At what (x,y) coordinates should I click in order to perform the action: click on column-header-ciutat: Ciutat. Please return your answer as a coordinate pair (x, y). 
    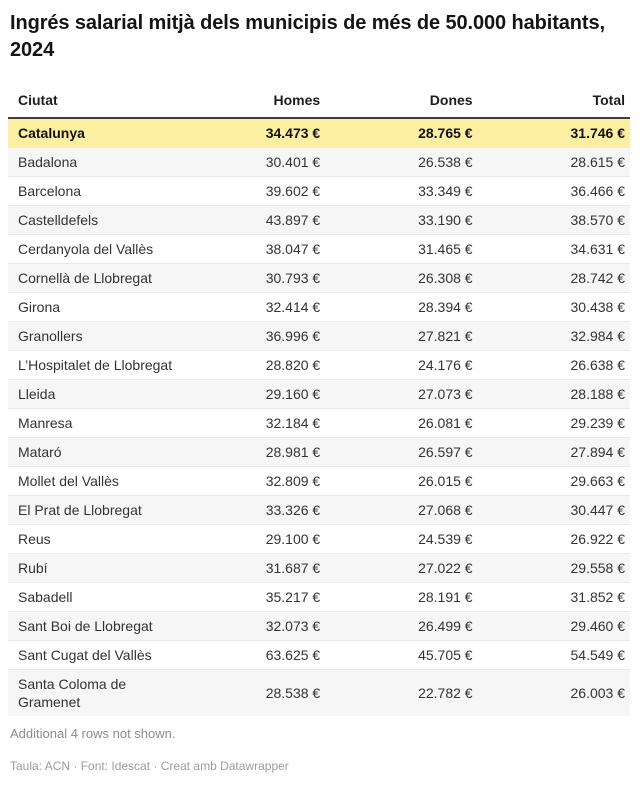
    Looking at the image, I should click on (38, 100).